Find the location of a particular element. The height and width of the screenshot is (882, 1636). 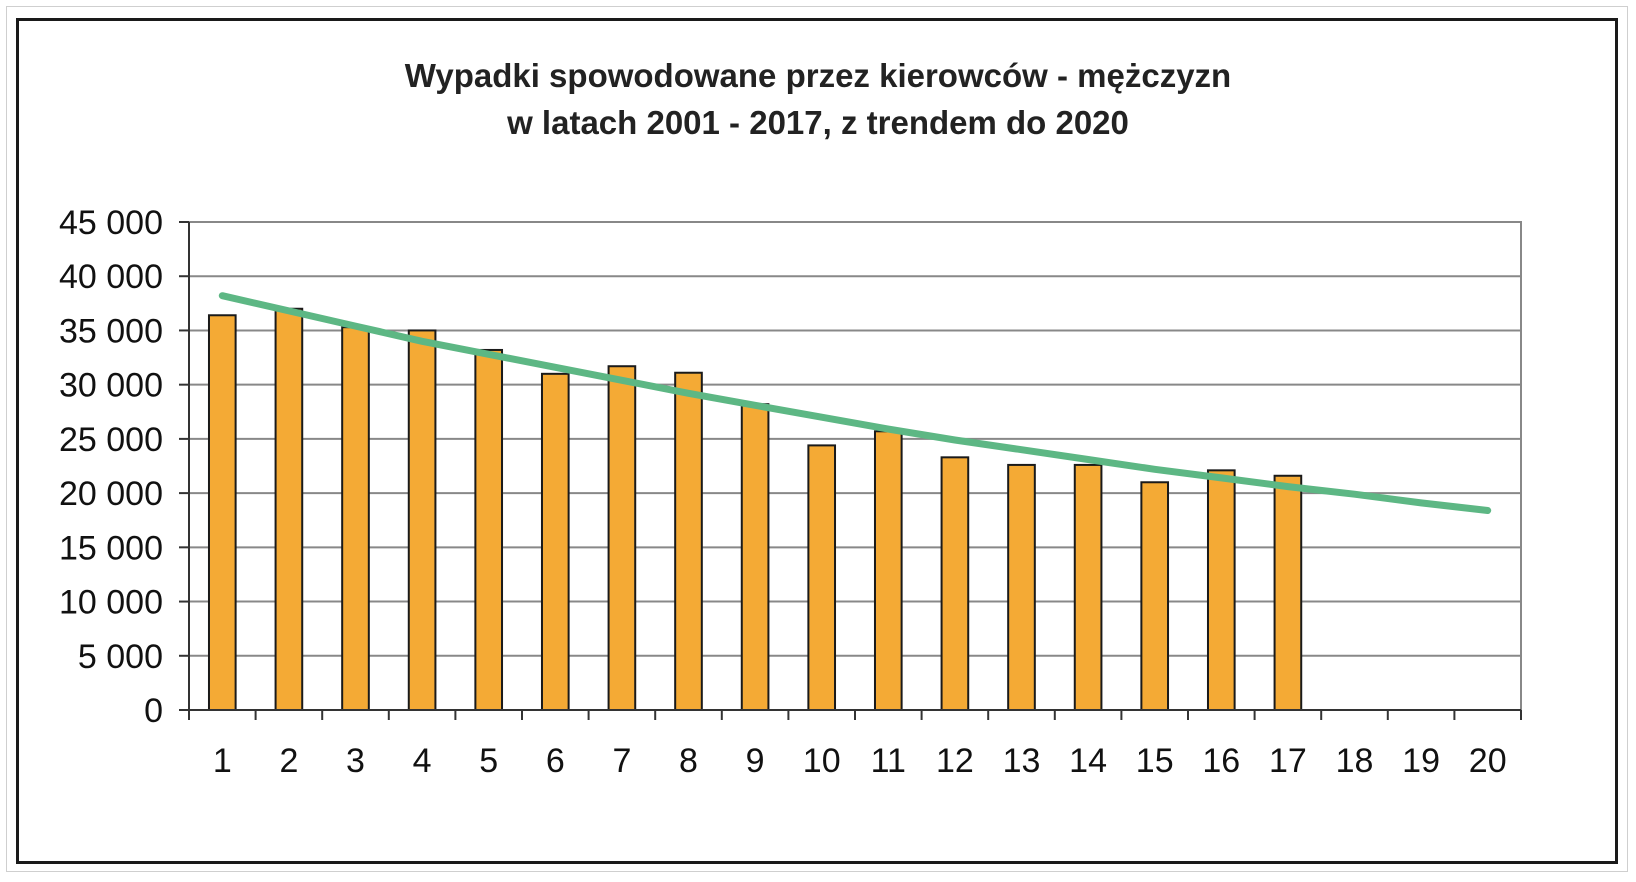

x-tick-label: 17 is located at coordinates (1288, 761).